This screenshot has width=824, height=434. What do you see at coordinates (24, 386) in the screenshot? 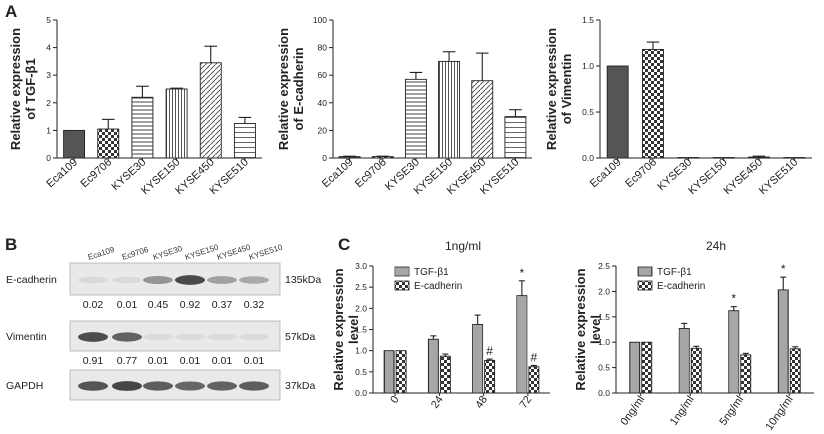
I see `protein-label: GAPDH` at bounding box center [24, 386].